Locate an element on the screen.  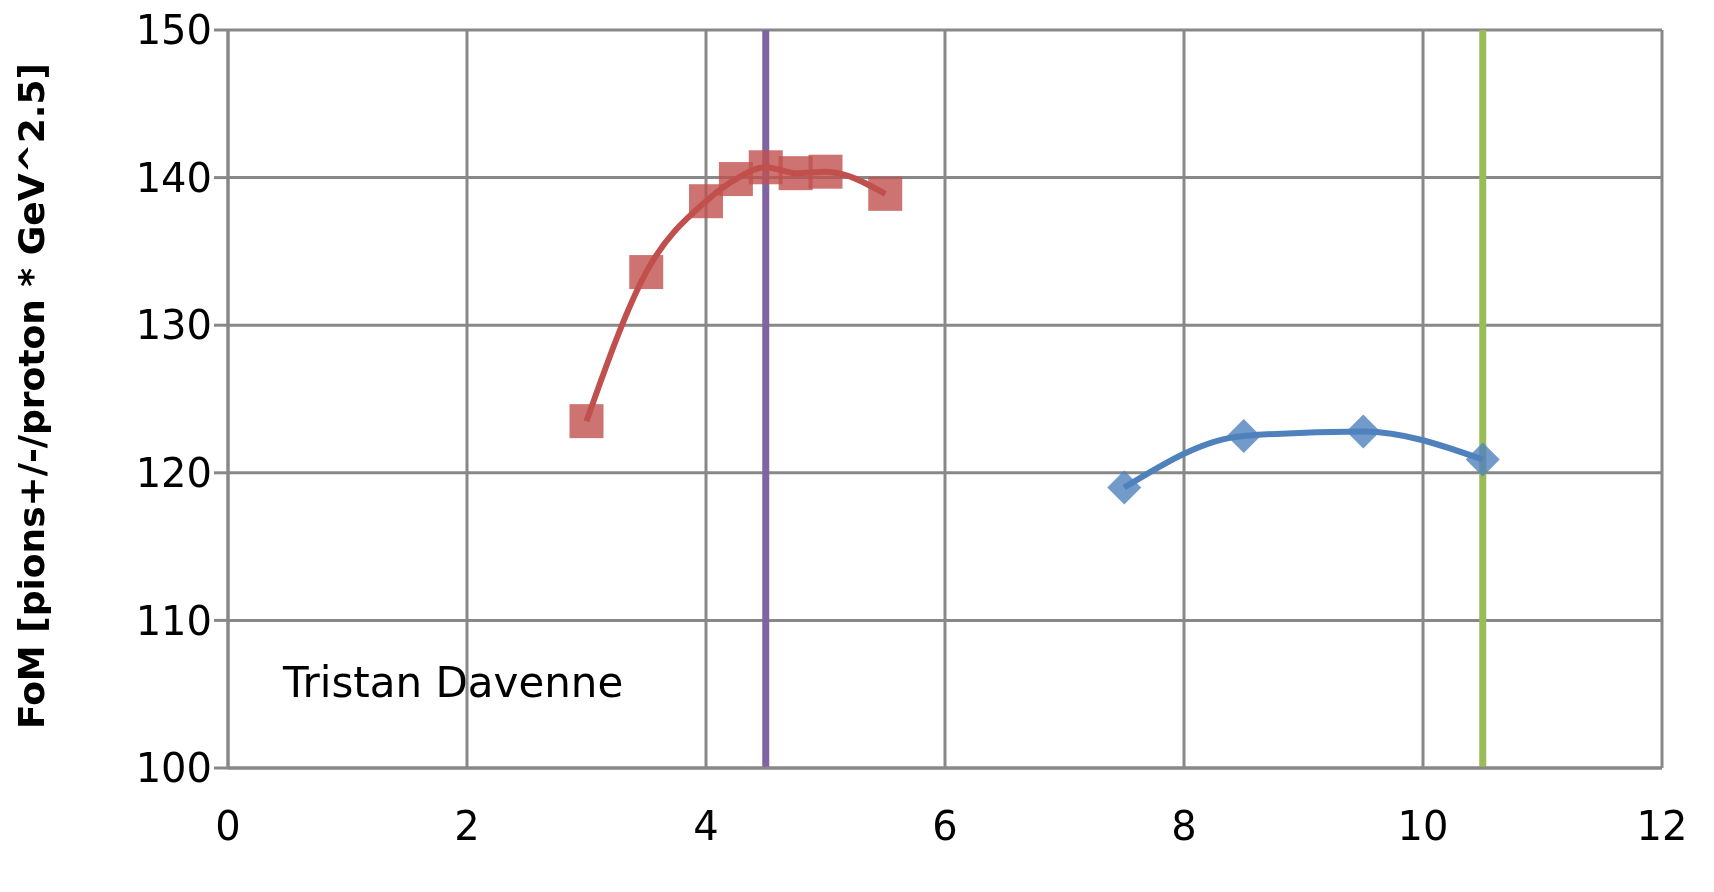
y-tick-label: 120 is located at coordinates (173, 473).